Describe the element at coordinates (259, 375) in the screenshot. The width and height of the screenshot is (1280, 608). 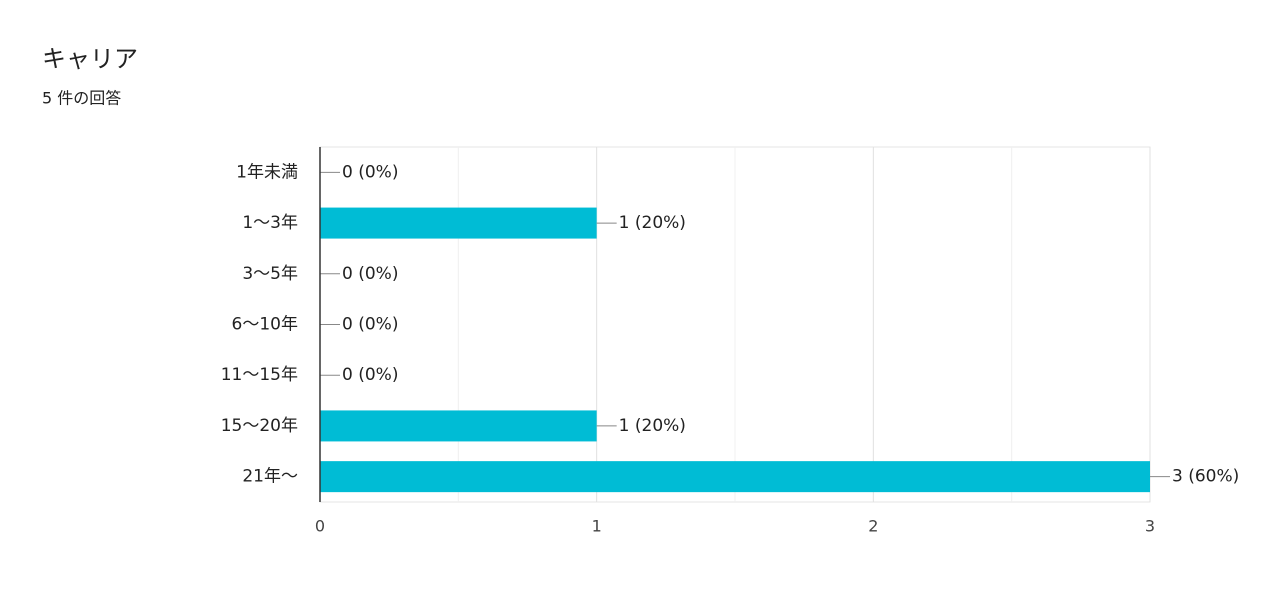
I see `y-tick-label: 11〜15年` at that location.